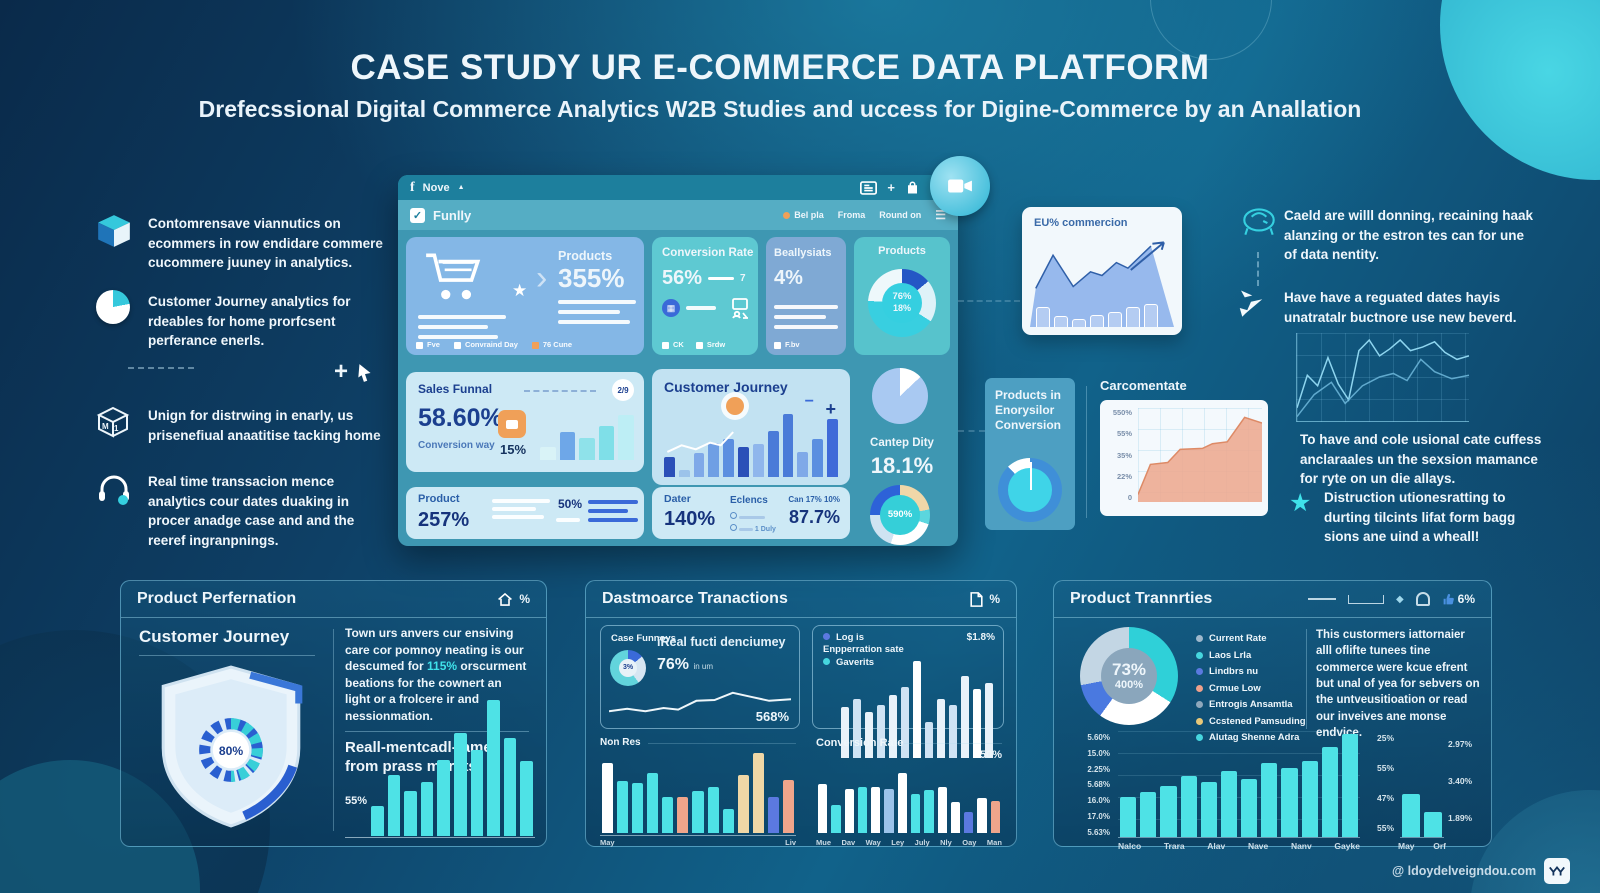 Image resolution: width=1600 pixels, height=893 pixels. Describe the element at coordinates (976, 599) in the screenshot. I see `document-icon` at that location.